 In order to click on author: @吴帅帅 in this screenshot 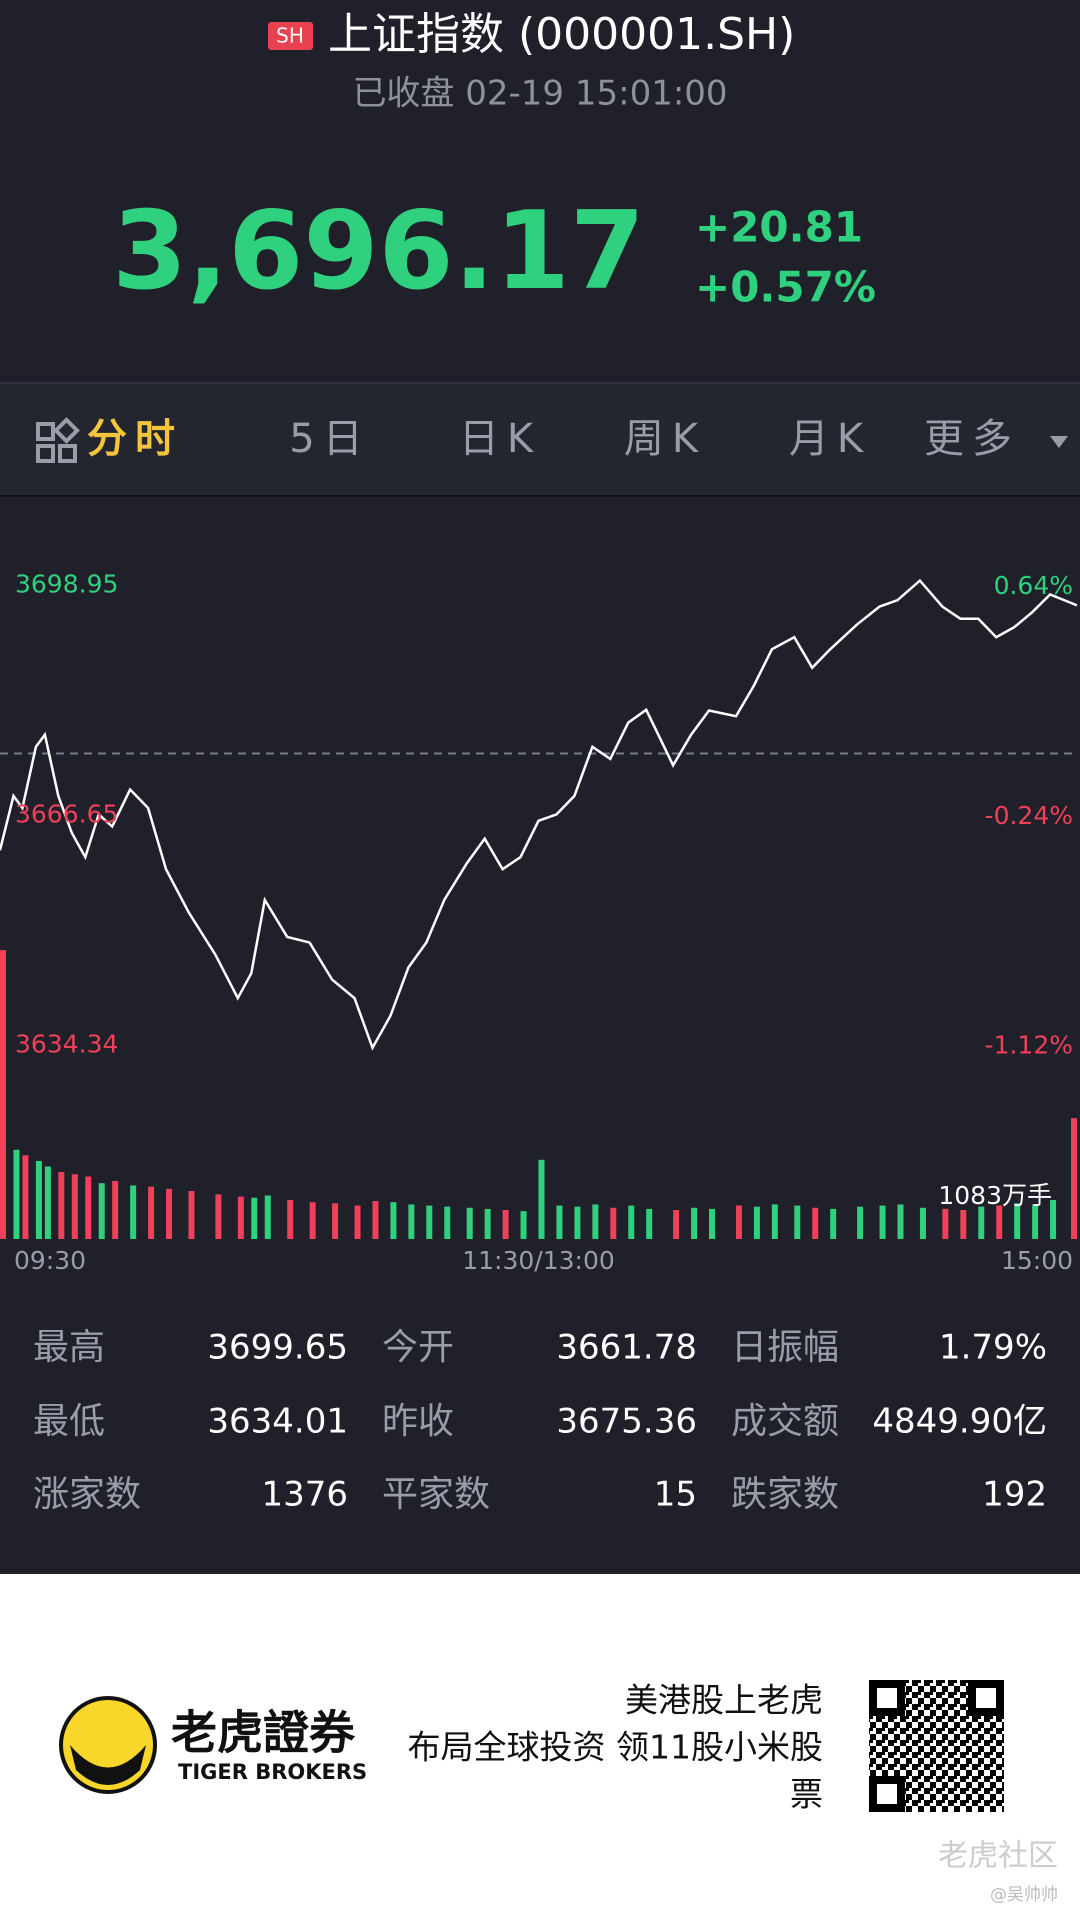, I will do `click(1024, 1895)`.